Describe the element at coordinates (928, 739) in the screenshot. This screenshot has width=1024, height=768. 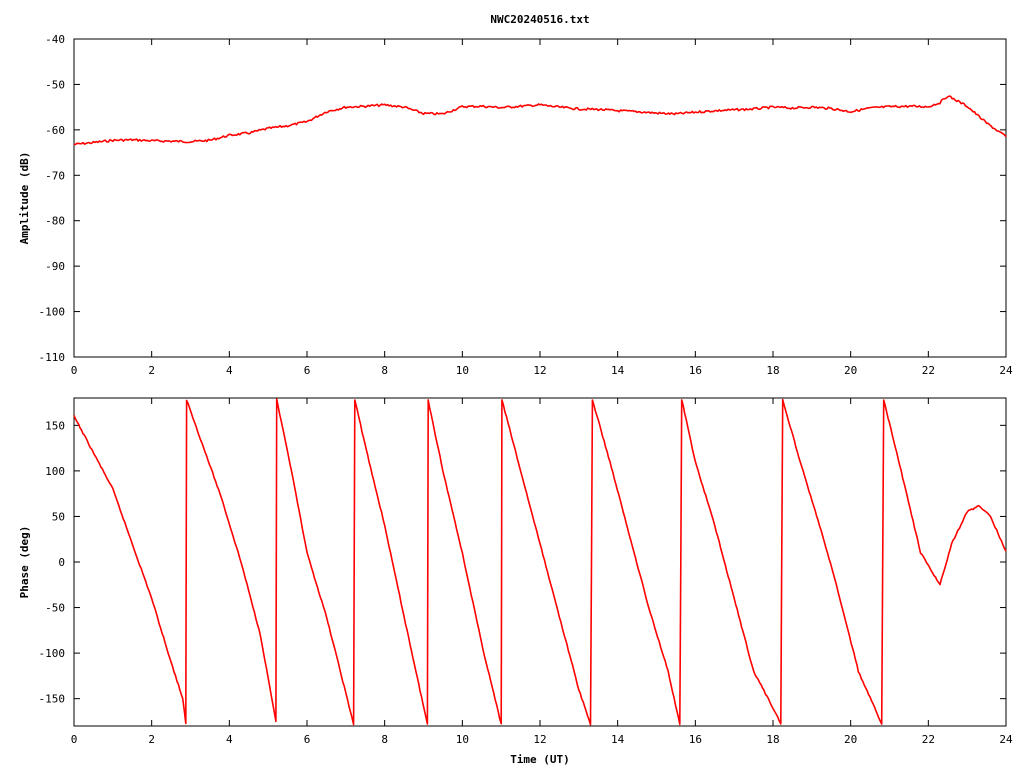
I see `phase-xtick-label: 22` at that location.